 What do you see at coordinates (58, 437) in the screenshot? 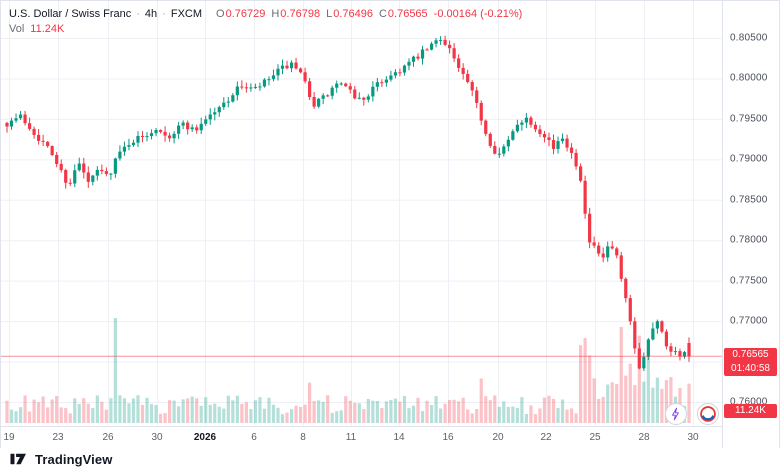
I see `x-axis-label: 23` at bounding box center [58, 437].